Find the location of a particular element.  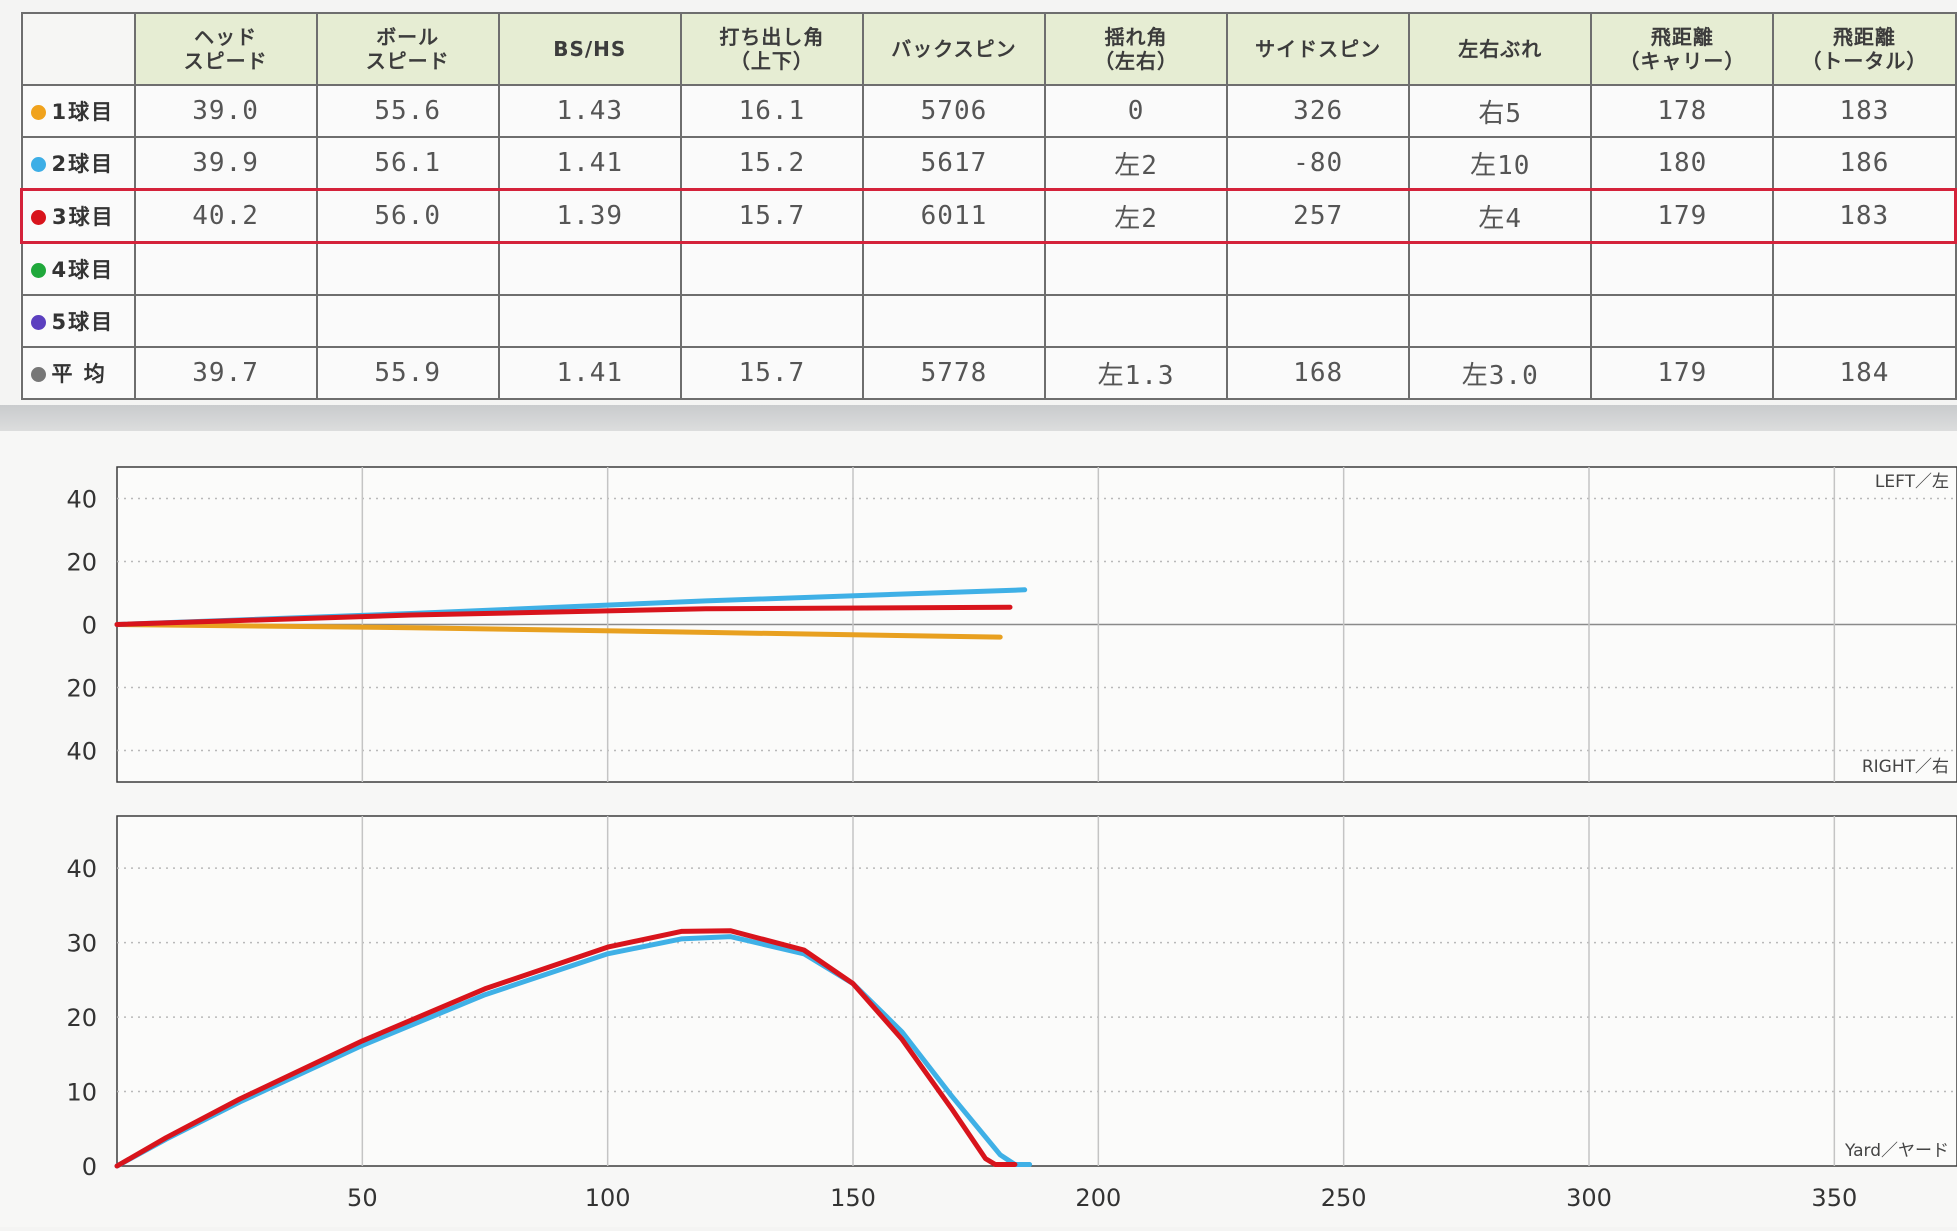

chart-1-y-tick-label: 40 is located at coordinates (81, 869).